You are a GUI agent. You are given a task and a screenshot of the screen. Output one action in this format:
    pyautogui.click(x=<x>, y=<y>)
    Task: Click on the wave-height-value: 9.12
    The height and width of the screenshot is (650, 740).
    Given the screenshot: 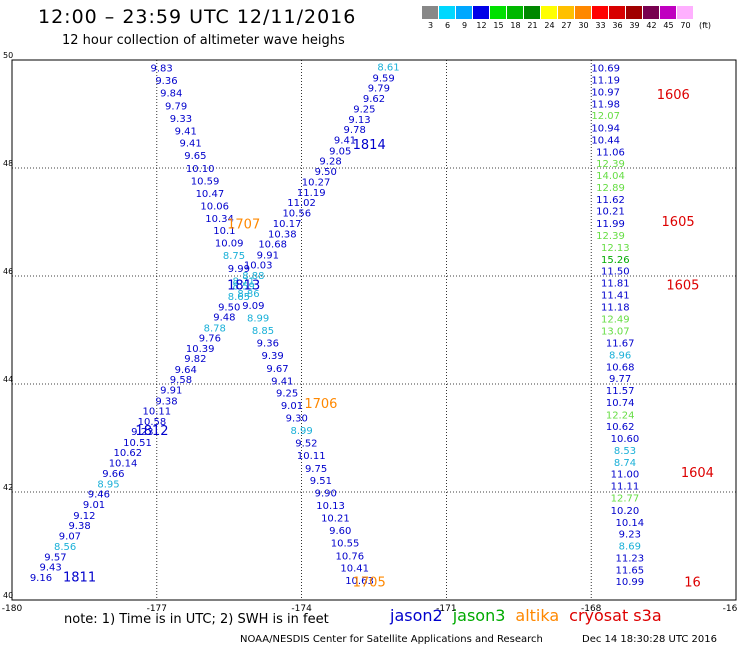 What is the action you would take?
    pyautogui.click(x=84, y=516)
    